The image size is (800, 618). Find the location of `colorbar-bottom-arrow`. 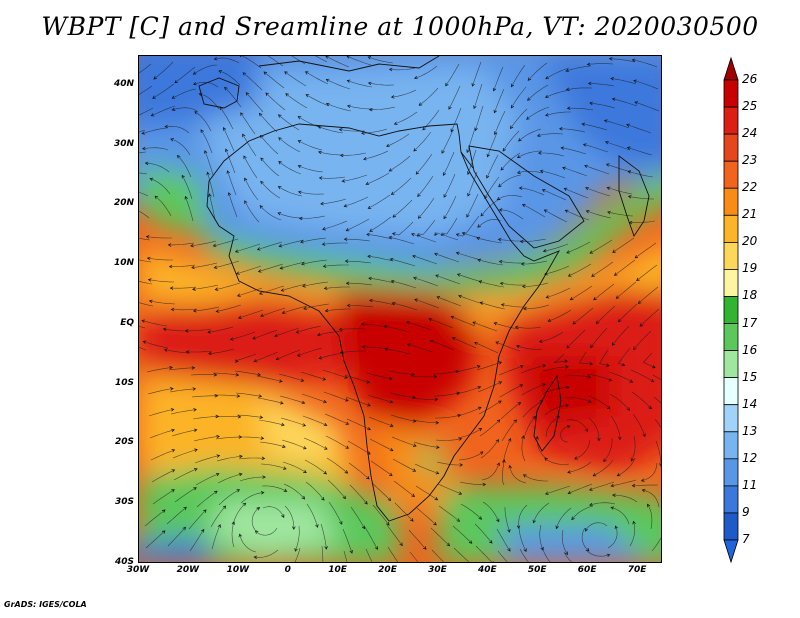

colorbar-bottom-arrow is located at coordinates (731, 551).